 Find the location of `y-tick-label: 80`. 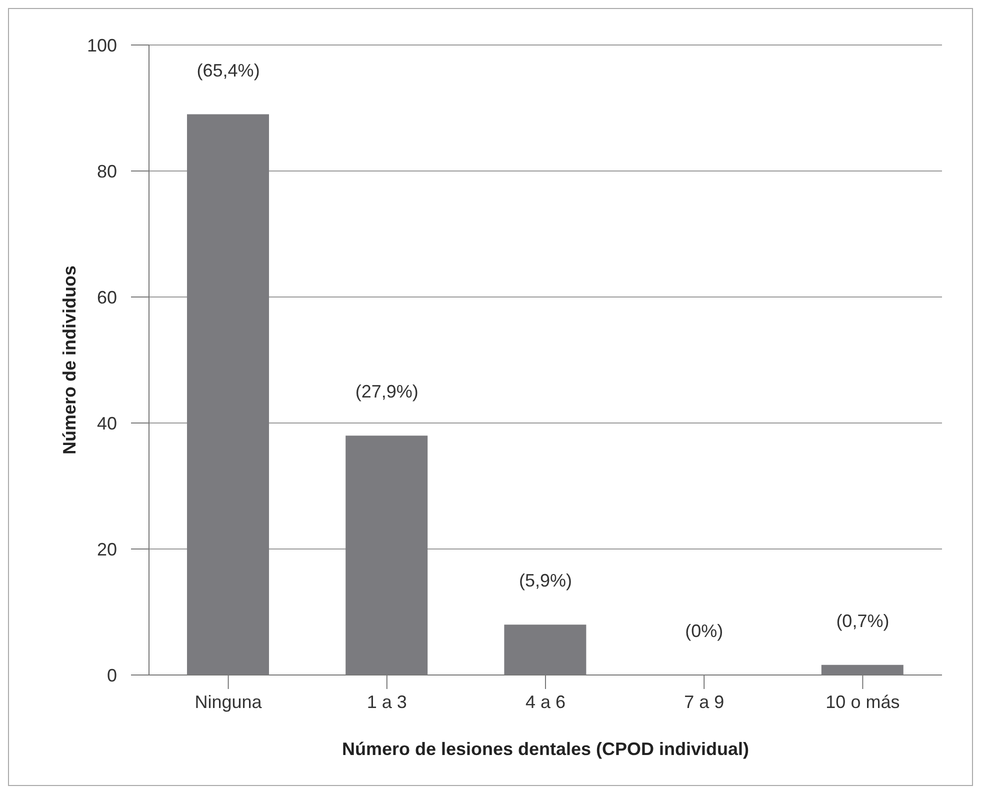

y-tick-label: 80 is located at coordinates (106, 171).